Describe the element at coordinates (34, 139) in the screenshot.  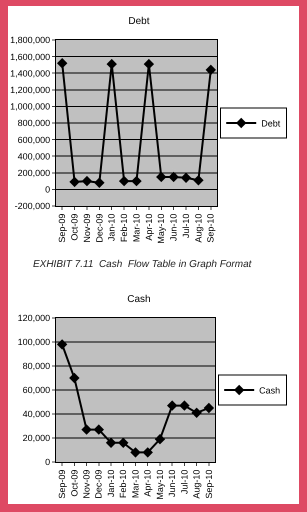
I see `y-tick-label: 600,000` at that location.